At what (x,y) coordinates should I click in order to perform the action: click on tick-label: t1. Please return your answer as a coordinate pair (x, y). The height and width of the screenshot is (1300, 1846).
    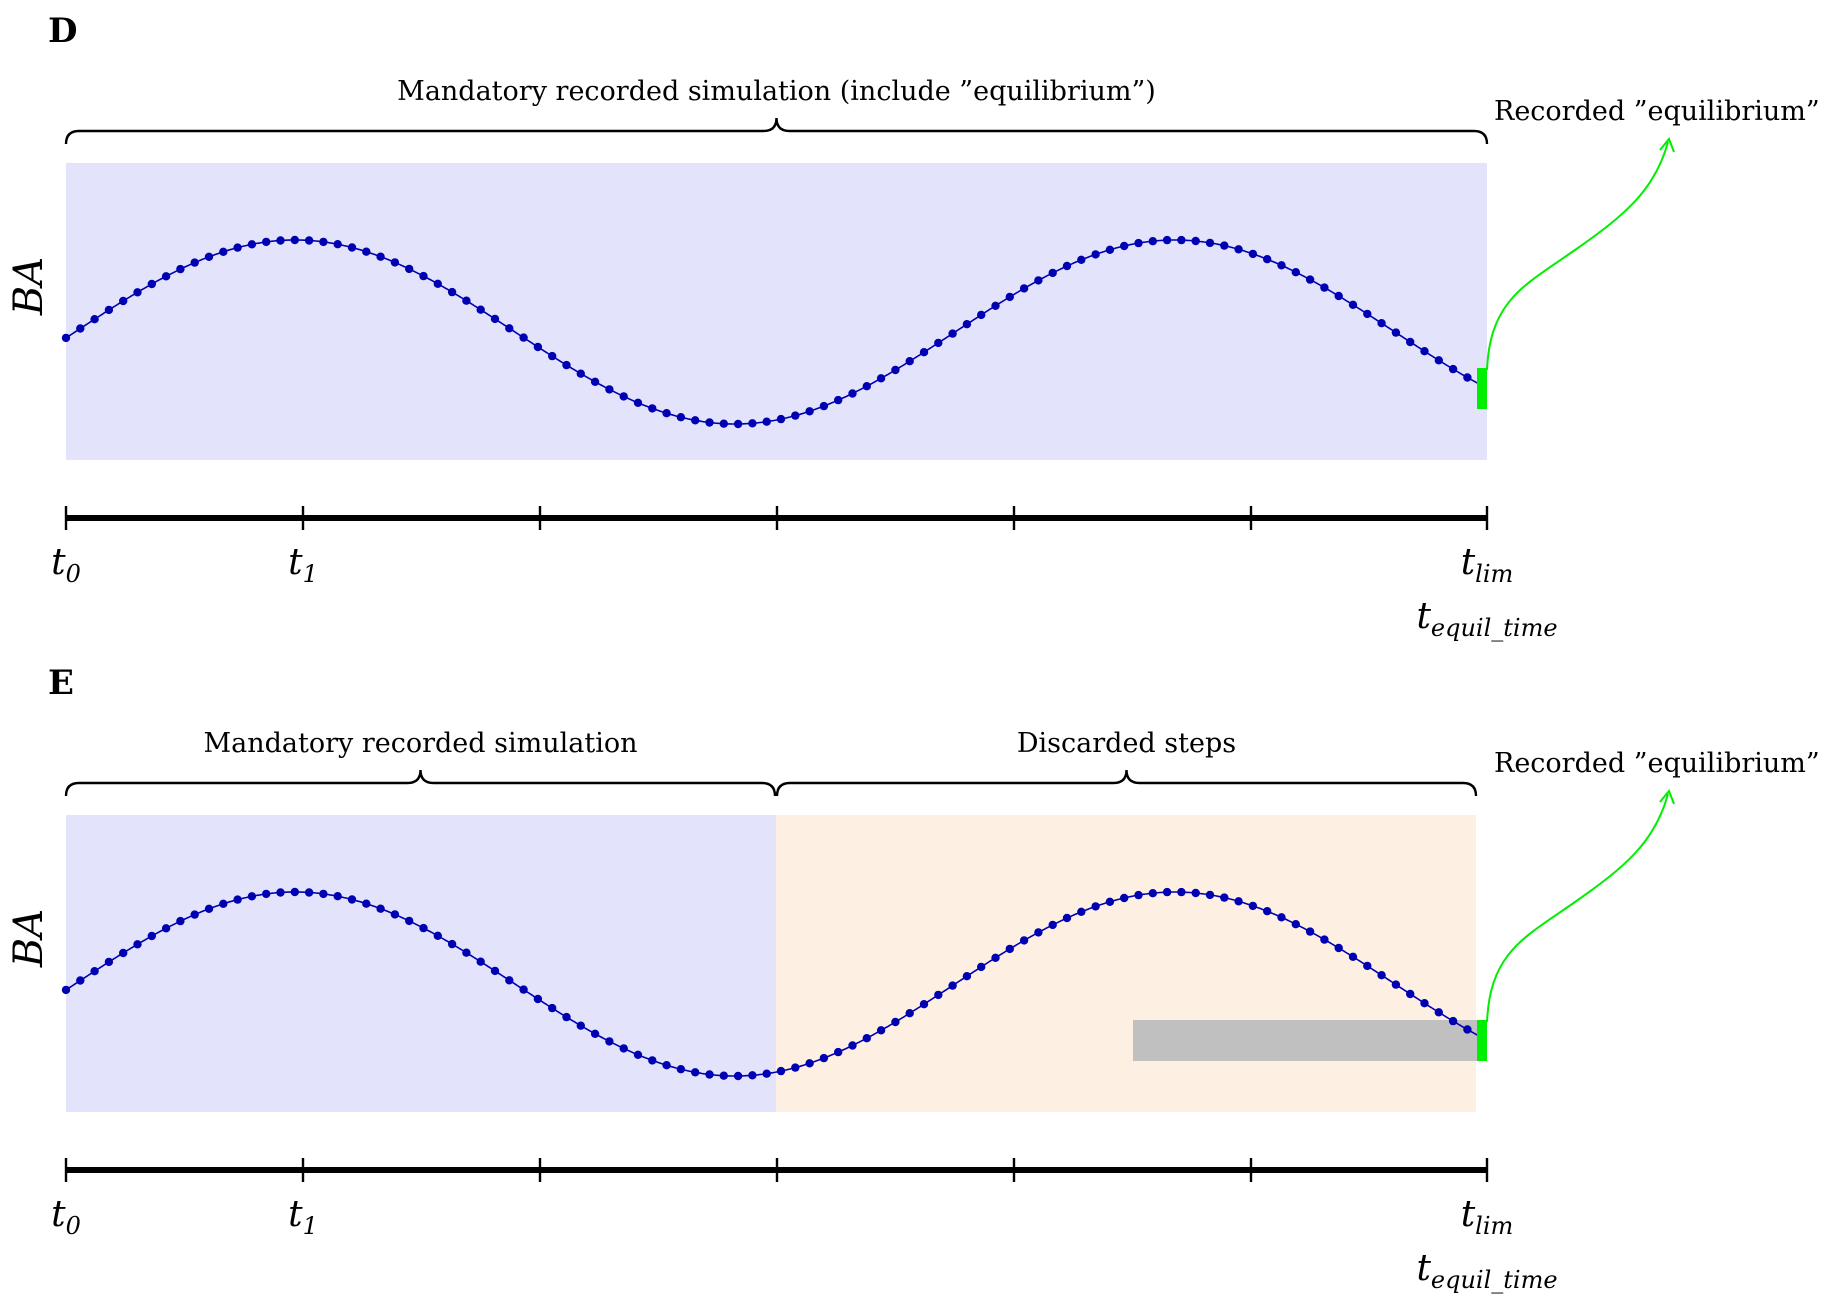
    Looking at the image, I should click on (303, 1217).